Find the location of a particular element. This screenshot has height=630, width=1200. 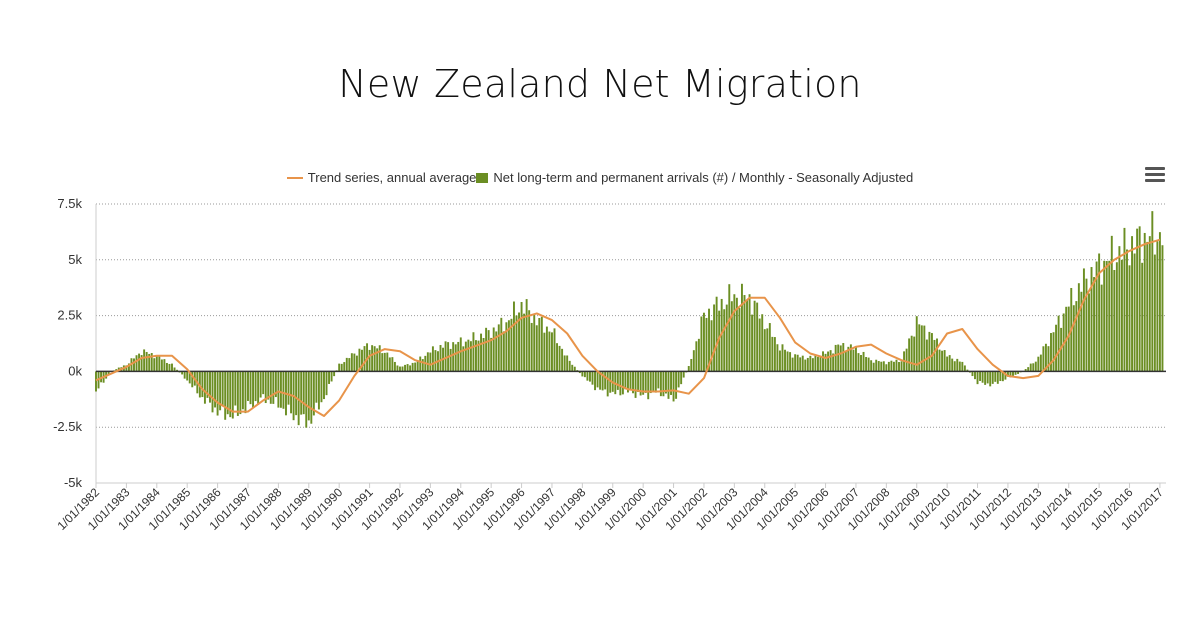

legend-item-trend: Trend series, annual average is located at coordinates (381, 177).